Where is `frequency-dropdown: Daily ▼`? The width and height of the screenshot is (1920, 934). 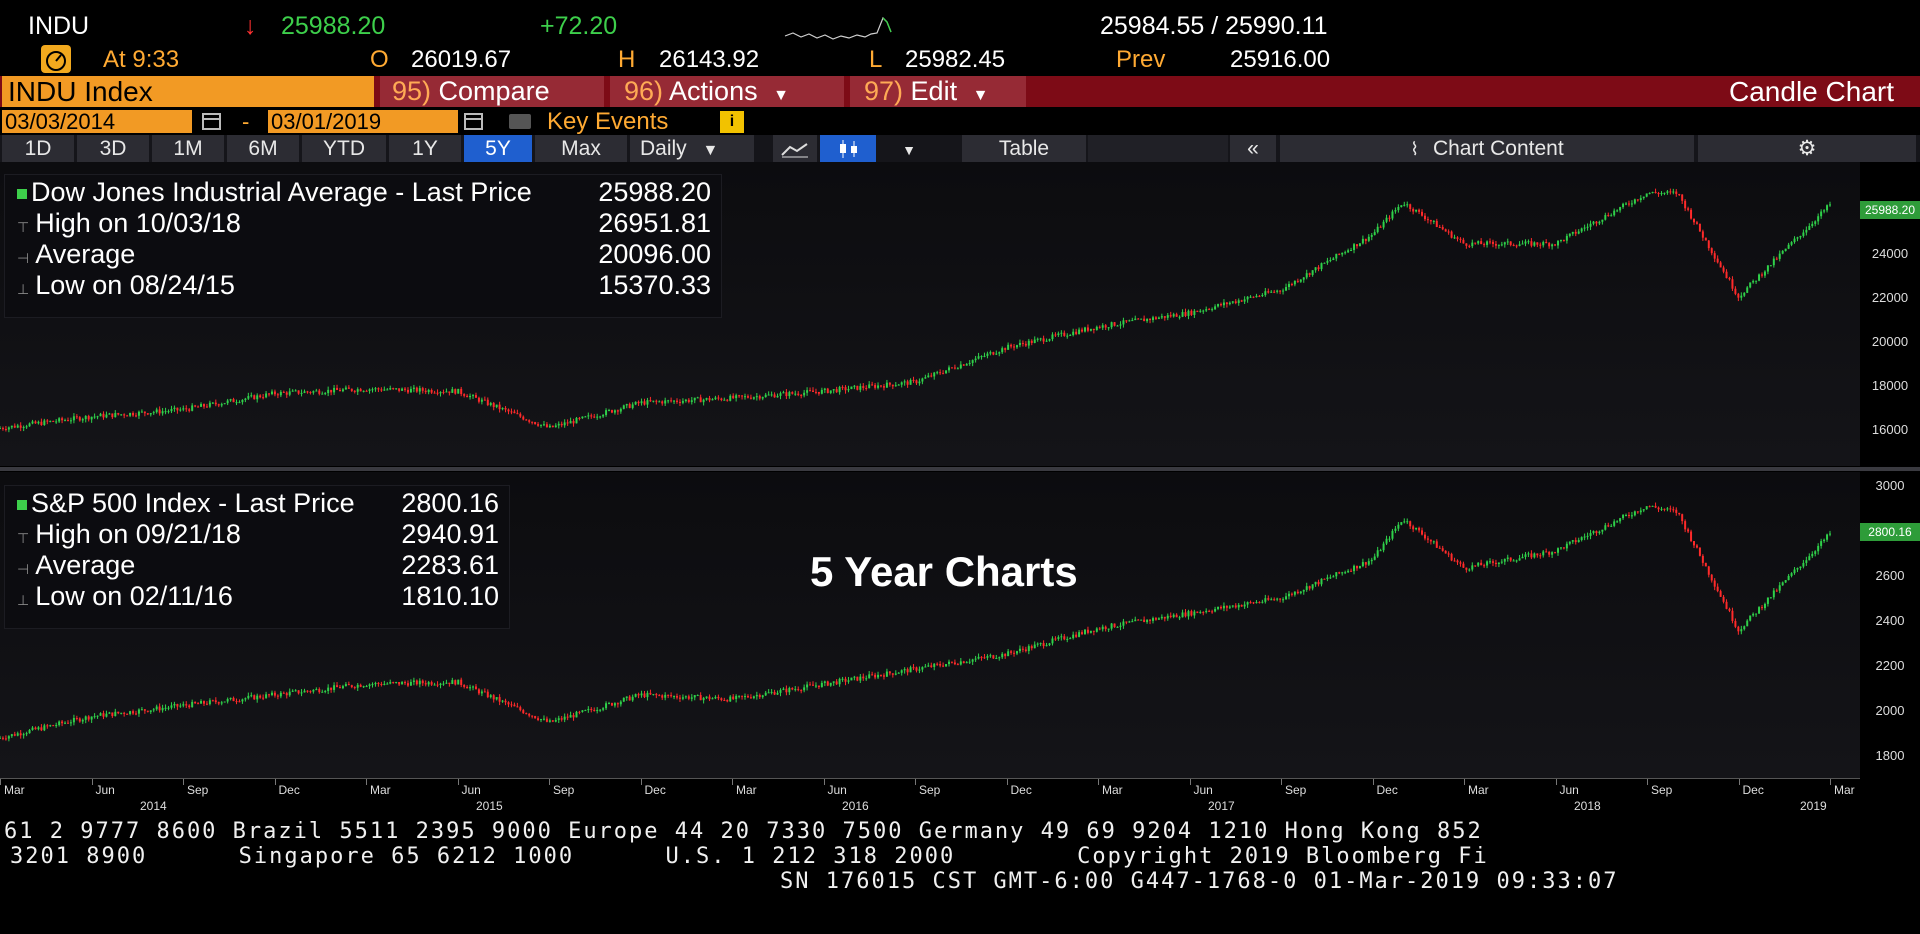
frequency-dropdown: Daily ▼ is located at coordinates (692, 148).